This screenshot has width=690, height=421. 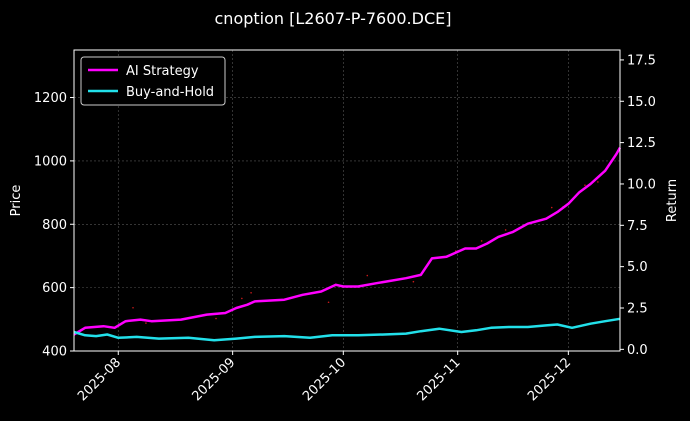 I want to click on left-tick-label: 800, so click(x=54, y=225).